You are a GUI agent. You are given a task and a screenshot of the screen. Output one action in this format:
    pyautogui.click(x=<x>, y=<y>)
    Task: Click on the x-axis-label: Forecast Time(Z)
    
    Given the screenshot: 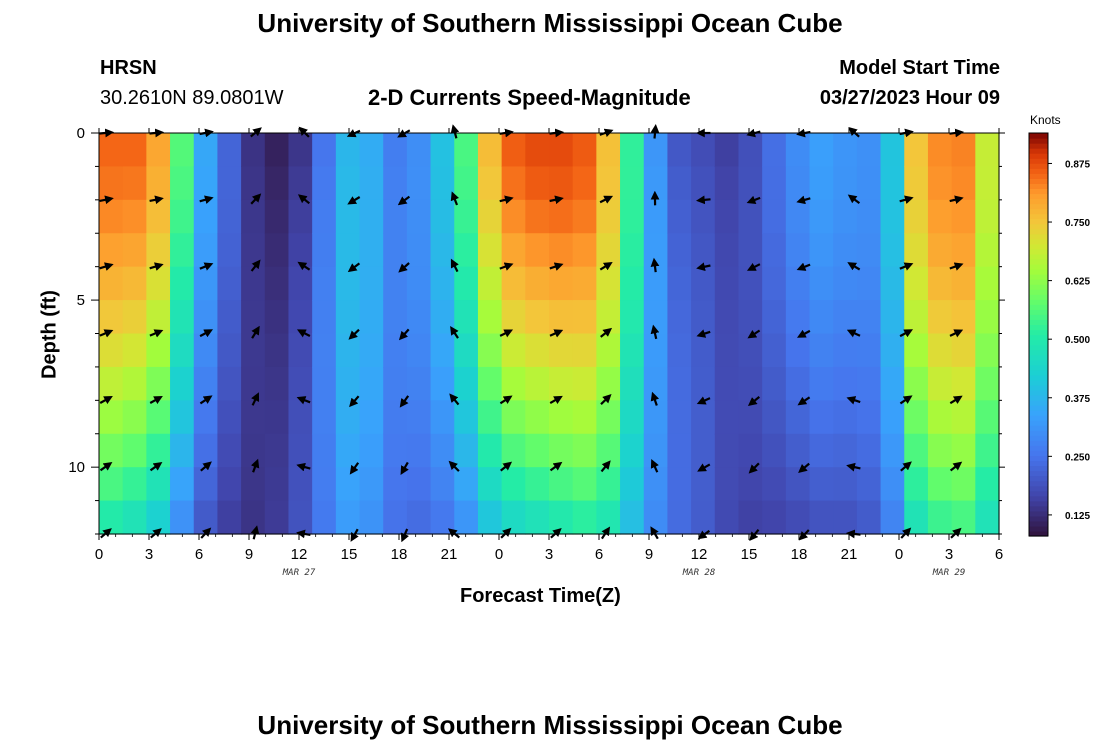 What is the action you would take?
    pyautogui.click(x=540, y=596)
    